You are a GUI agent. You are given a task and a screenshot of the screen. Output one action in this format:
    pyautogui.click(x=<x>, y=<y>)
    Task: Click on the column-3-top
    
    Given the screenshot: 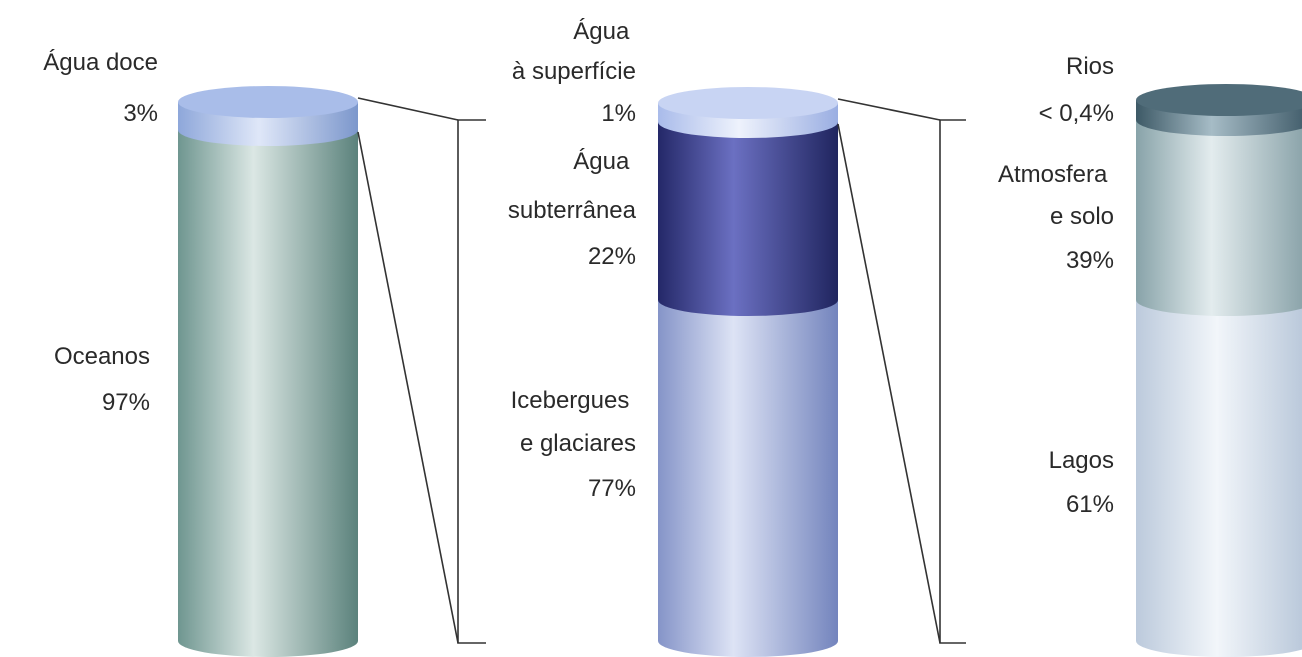 What is the action you would take?
    pyautogui.click(x=1219, y=100)
    